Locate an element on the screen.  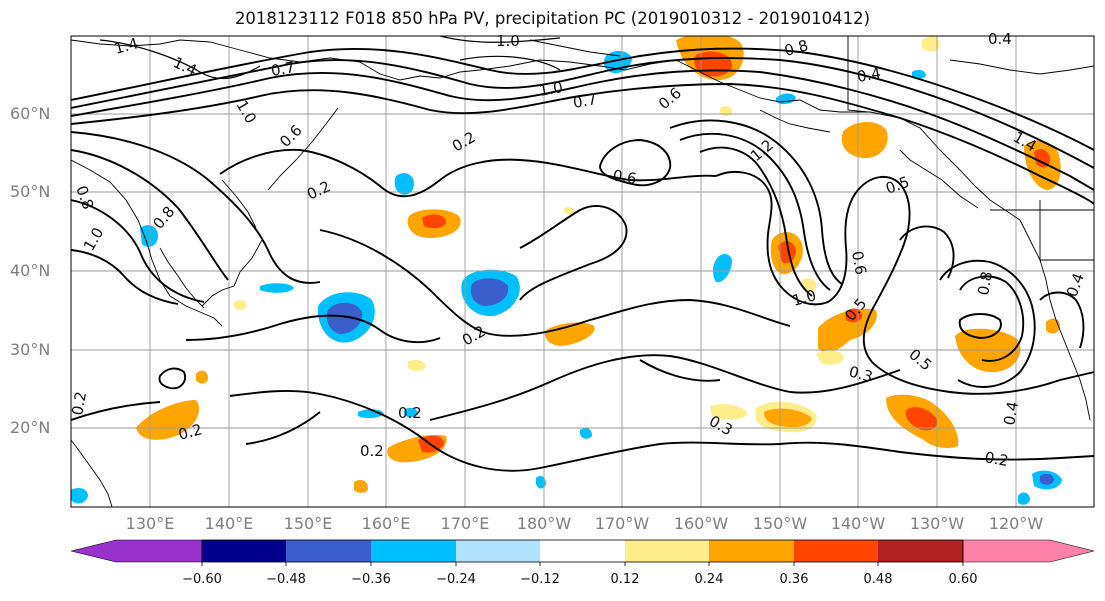
colorbar-tick-label: 0.60 is located at coordinates (963, 579).